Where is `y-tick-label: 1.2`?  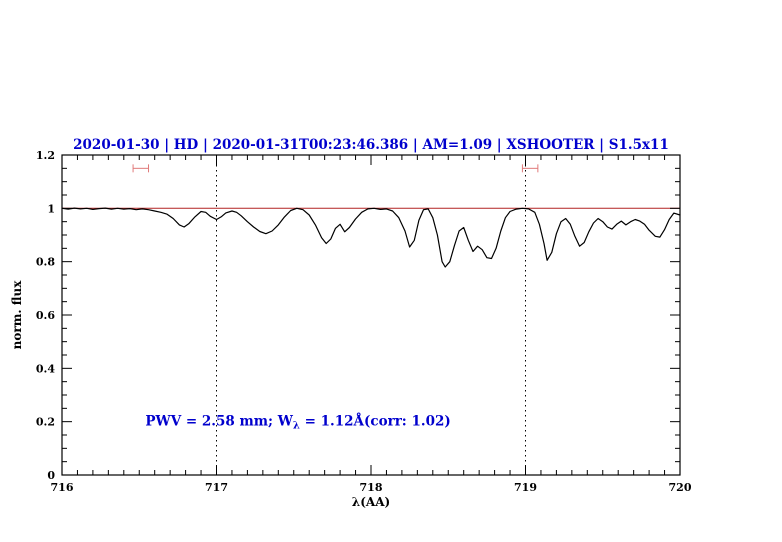
y-tick-label: 1.2 is located at coordinates (45, 155).